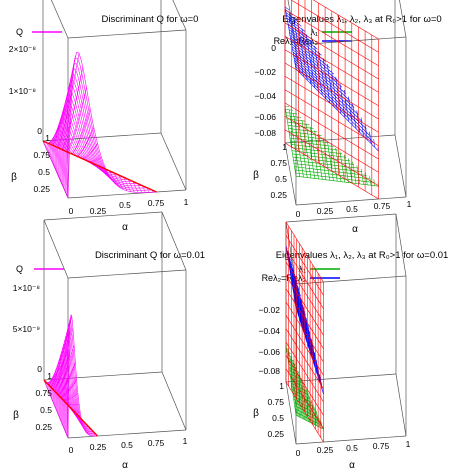  Describe the element at coordinates (256, 175) in the screenshot. I see `y-axis-label: β` at that location.